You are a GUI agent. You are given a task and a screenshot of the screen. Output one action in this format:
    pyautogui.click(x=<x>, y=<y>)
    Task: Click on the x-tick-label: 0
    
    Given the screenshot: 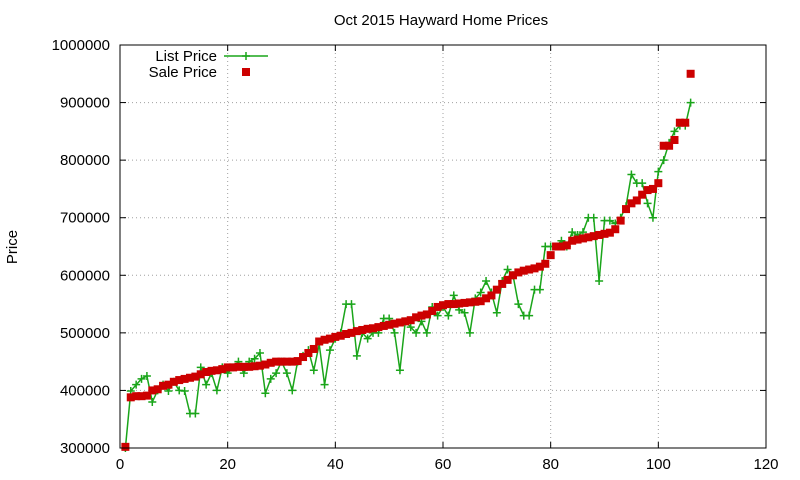 What is the action you would take?
    pyautogui.click(x=120, y=464)
    